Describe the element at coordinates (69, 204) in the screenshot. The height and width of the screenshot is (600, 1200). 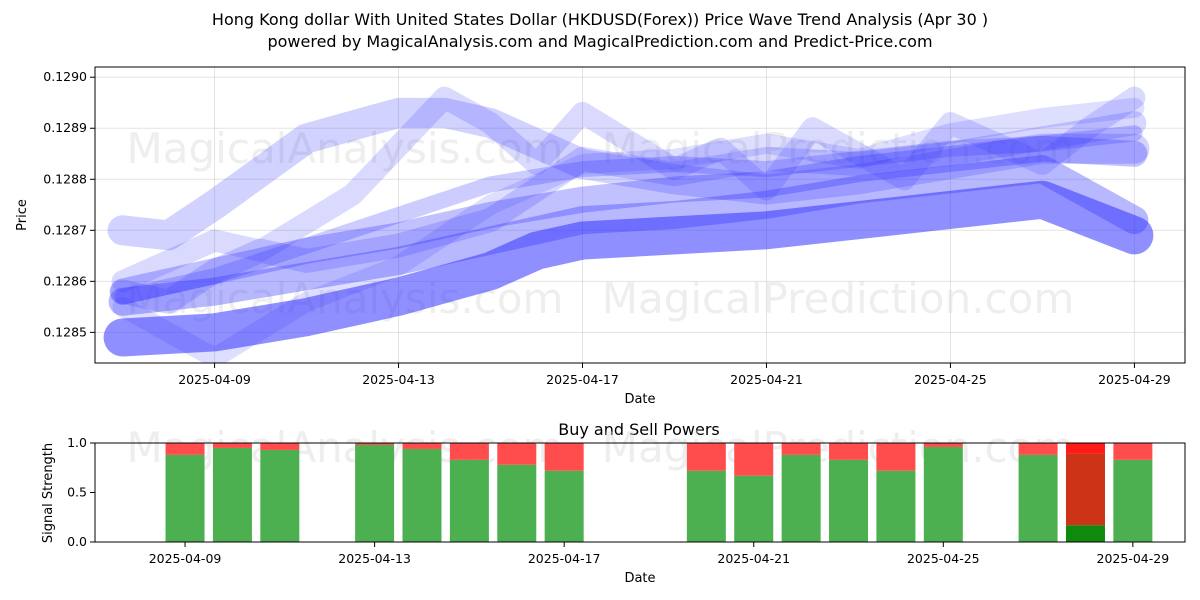
I see `price-y-ticks: 0.1285 0.1286 0.1287 0.1288 0.1289 0.1290` at that location.